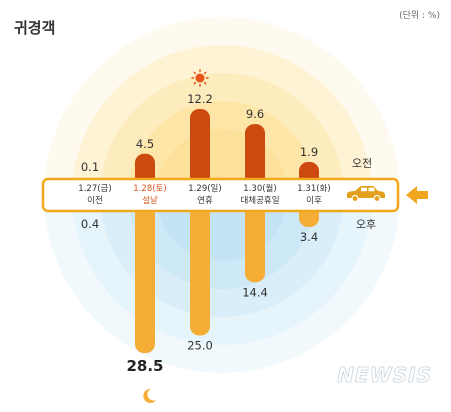 This screenshot has height=412, width=451. I want to click on date-label: 1.27(금), so click(94, 189).